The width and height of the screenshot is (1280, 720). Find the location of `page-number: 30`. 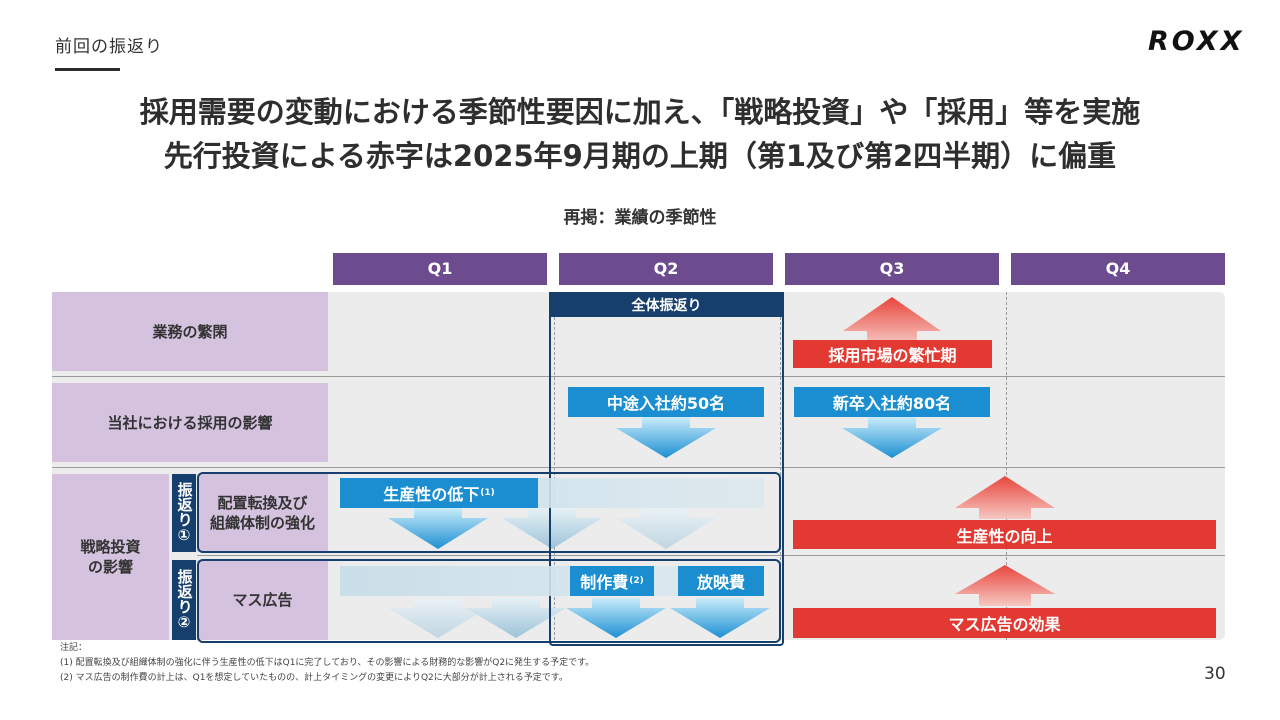

page-number: 30 is located at coordinates (1215, 674).